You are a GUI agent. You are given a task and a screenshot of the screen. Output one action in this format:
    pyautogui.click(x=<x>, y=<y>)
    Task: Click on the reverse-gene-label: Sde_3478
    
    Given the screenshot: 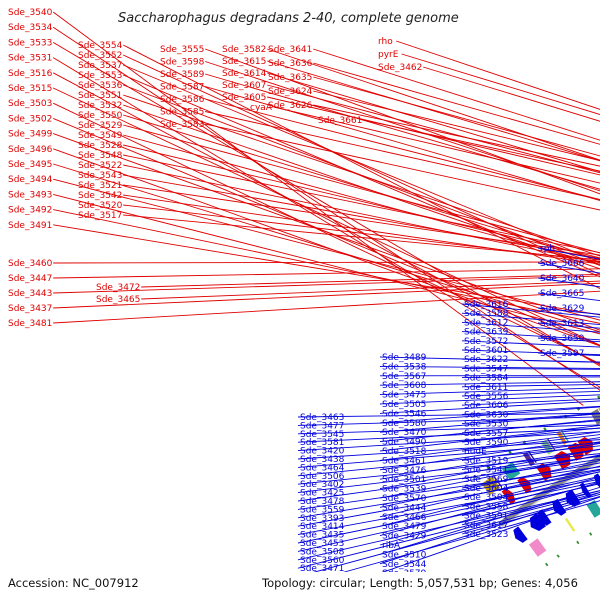 What is the action you would take?
    pyautogui.click(x=322, y=502)
    